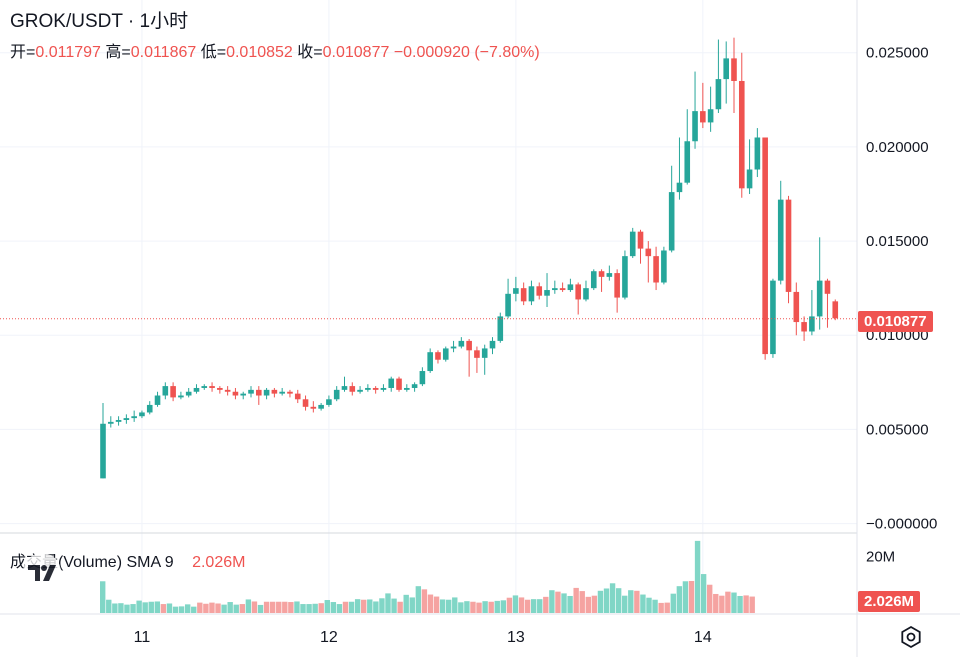  Describe the element at coordinates (99, 19) in the screenshot. I see `symbol-header: GROK/USDT · 1小时` at that location.